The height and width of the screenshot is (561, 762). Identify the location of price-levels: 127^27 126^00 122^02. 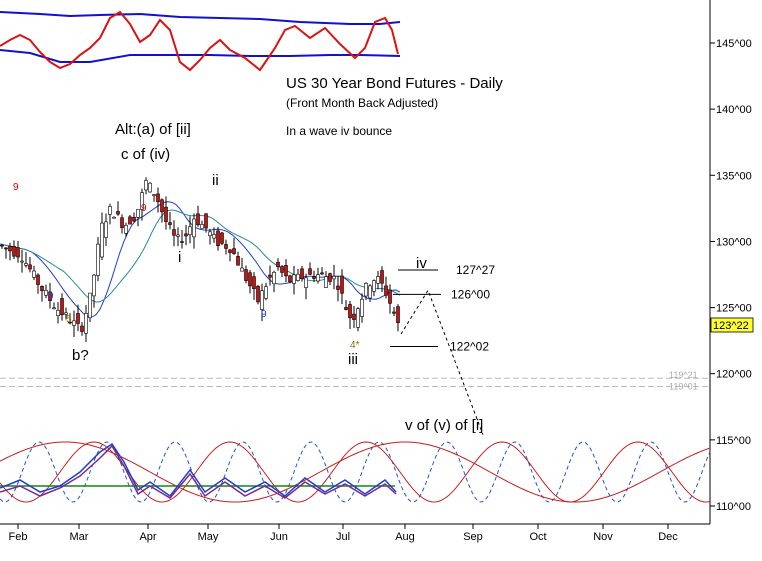
(442, 308).